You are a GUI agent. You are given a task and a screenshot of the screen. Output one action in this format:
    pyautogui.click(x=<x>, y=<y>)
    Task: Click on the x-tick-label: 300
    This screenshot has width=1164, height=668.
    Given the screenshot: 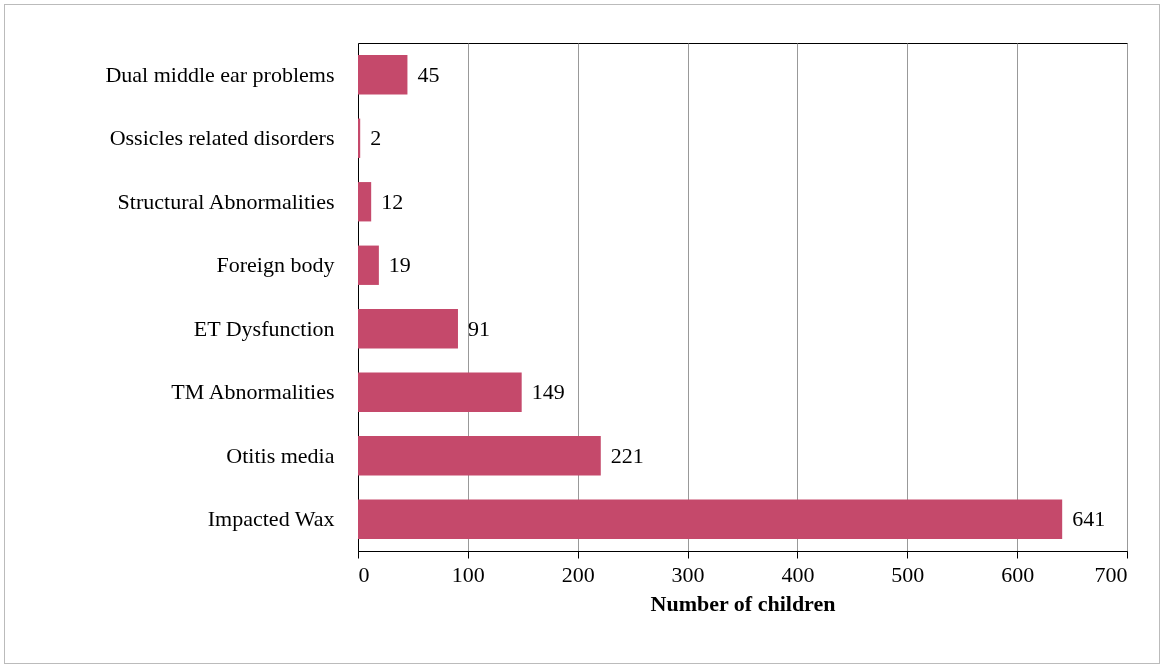 What is the action you would take?
    pyautogui.click(x=688, y=574)
    